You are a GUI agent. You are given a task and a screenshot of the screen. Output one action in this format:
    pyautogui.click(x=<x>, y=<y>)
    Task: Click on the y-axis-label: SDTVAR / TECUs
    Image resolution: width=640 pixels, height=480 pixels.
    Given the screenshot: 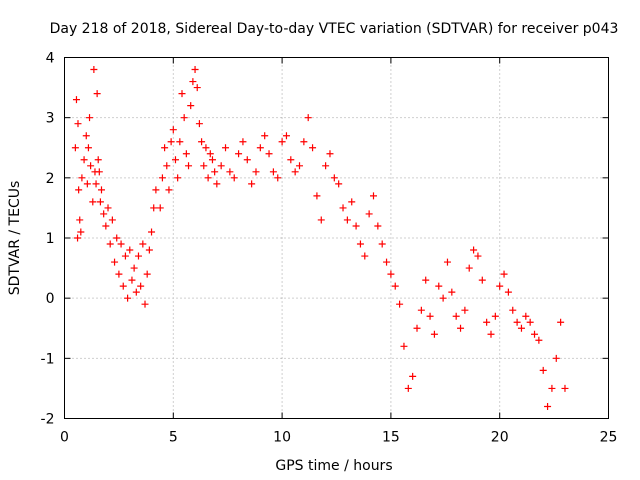 What is the action you would take?
    pyautogui.click(x=15, y=238)
    